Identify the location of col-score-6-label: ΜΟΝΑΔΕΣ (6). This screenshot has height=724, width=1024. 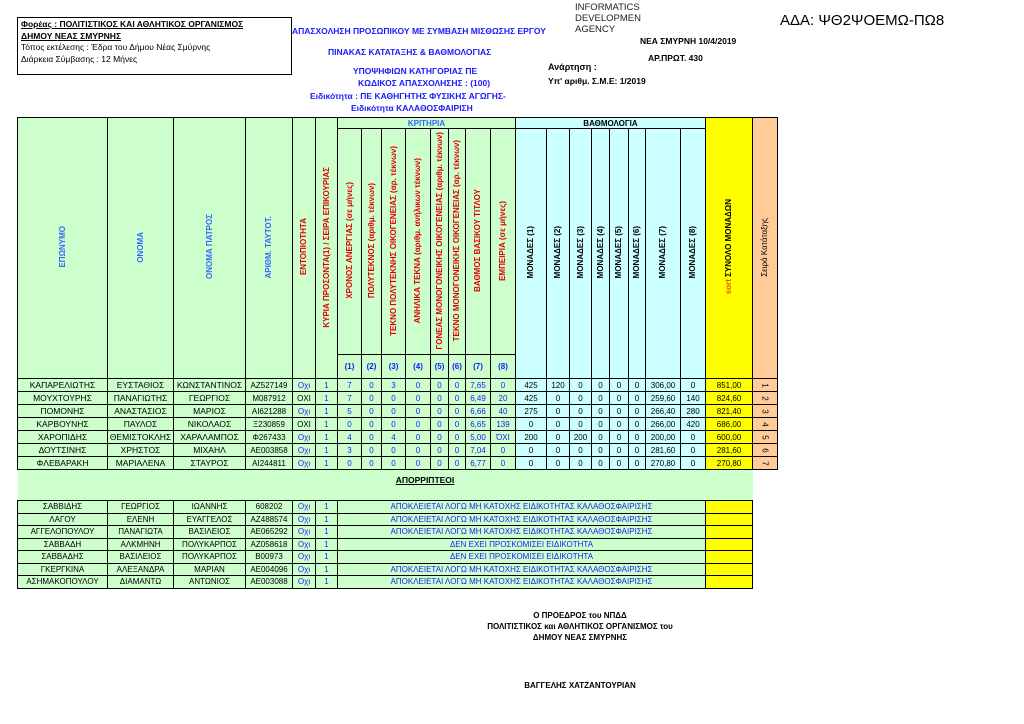
(636, 252).